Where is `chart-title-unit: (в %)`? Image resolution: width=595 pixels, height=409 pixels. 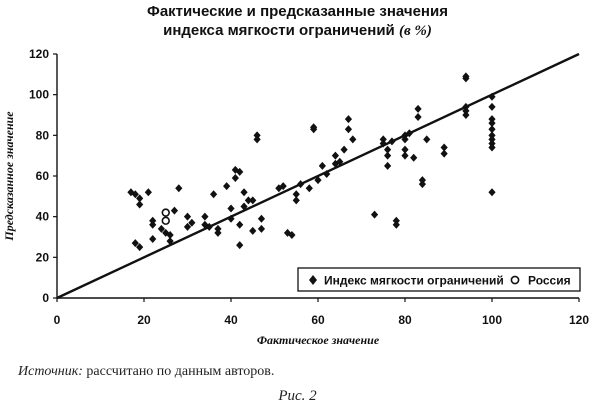
chart-title-unit: (в %) is located at coordinates (415, 31).